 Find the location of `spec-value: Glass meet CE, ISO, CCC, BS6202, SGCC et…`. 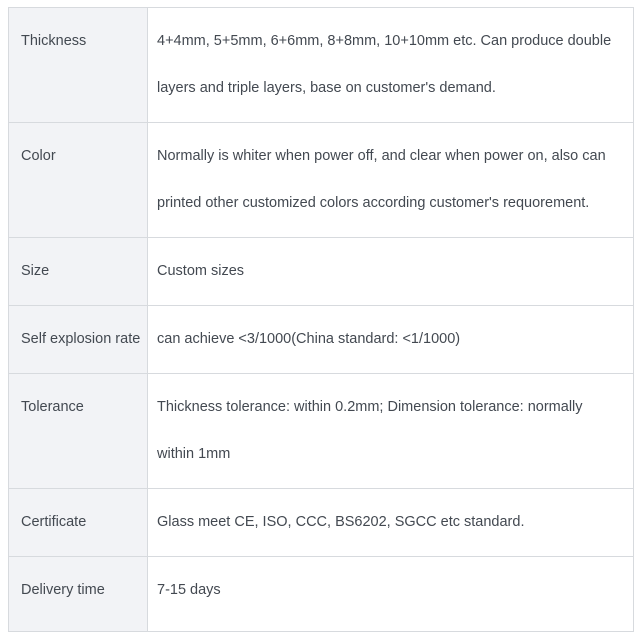

spec-value: Glass meet CE, ISO, CCC, BS6202, SGCC et… is located at coordinates (390, 522).